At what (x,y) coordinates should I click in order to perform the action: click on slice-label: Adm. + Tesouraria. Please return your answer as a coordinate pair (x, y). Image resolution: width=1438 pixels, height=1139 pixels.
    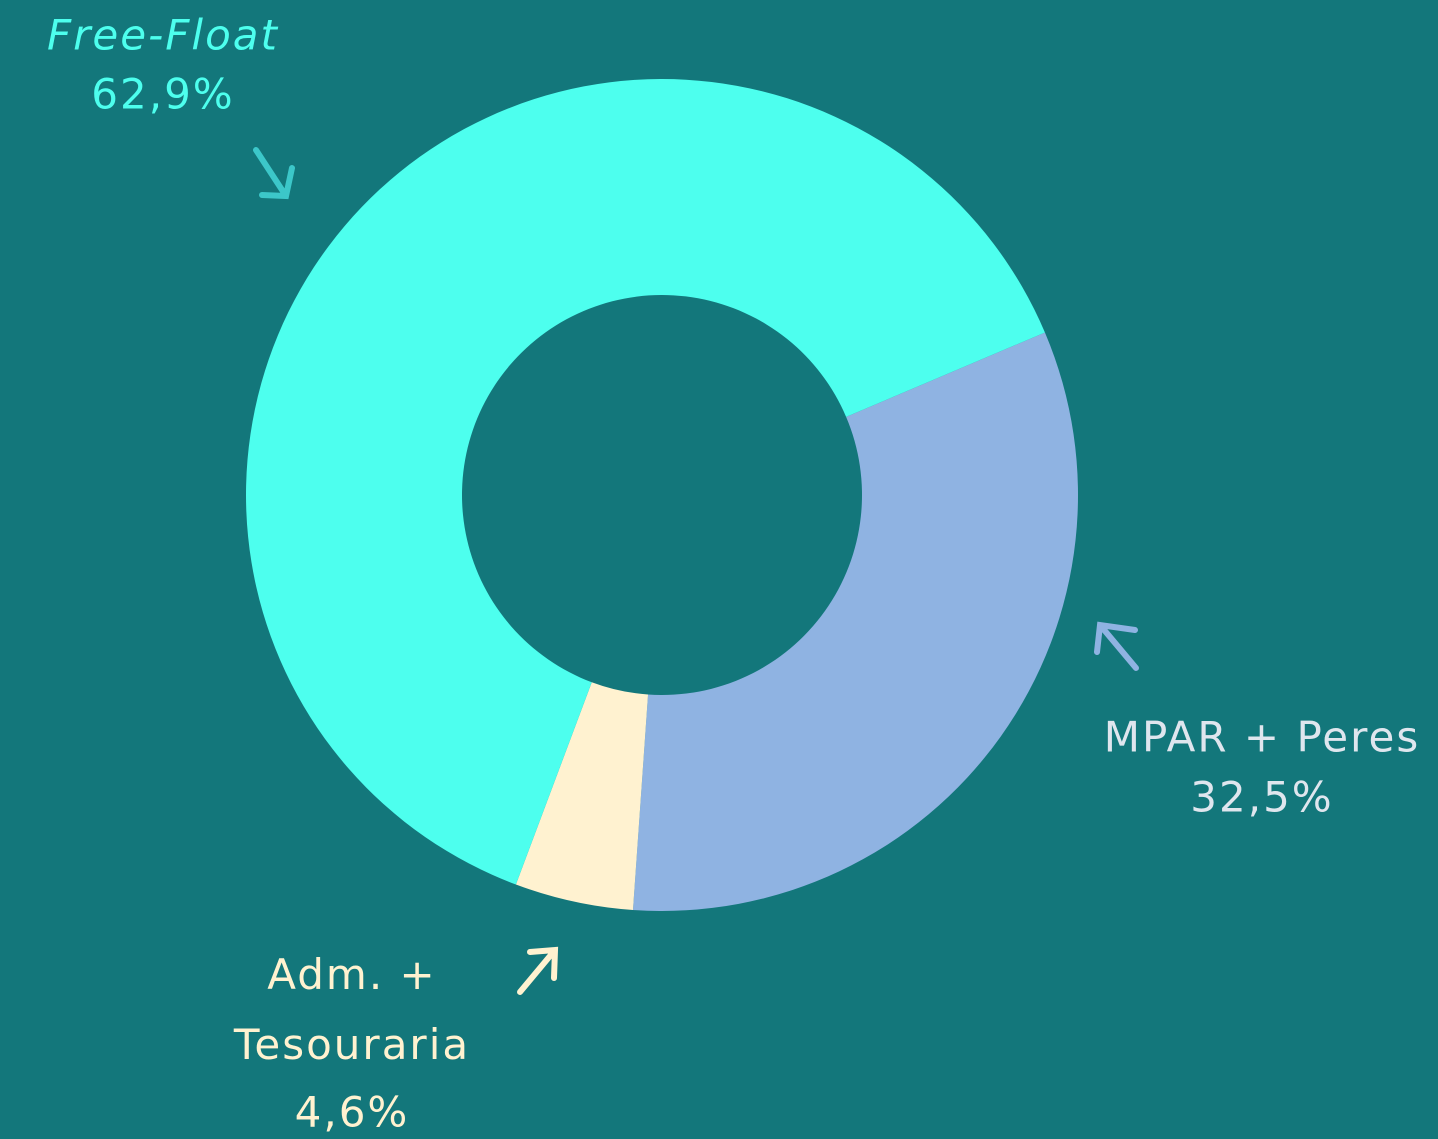
    Looking at the image, I should click on (352, 1009).